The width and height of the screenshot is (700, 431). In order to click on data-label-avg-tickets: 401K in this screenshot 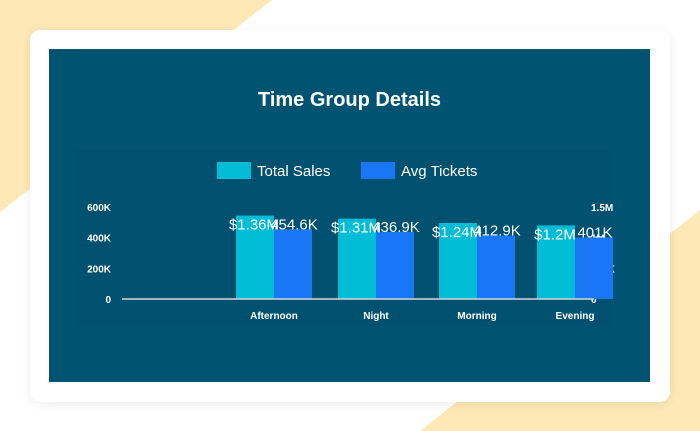, I will do `click(594, 233)`.